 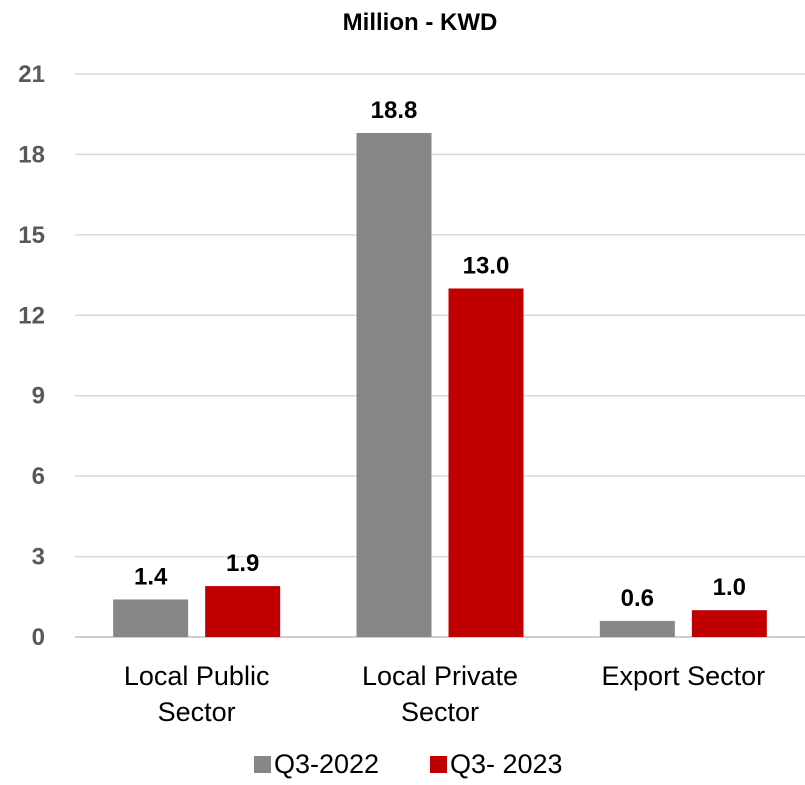 What do you see at coordinates (729, 587) in the screenshot?
I see `data-label: 1.0` at bounding box center [729, 587].